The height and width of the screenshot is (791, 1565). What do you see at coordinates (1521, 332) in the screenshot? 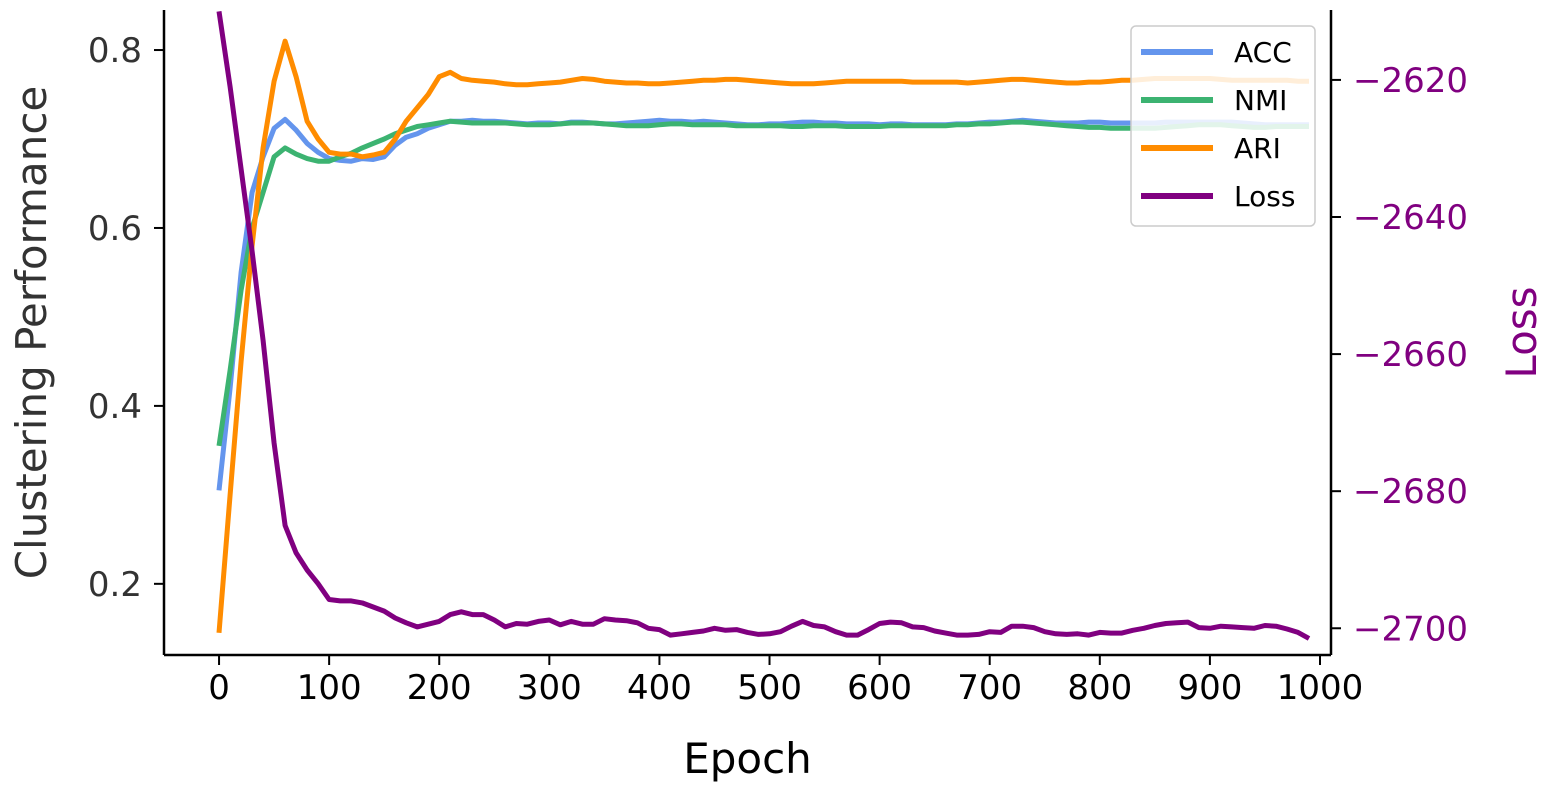
I see `y2-axis-title: Loss` at bounding box center [1521, 332].